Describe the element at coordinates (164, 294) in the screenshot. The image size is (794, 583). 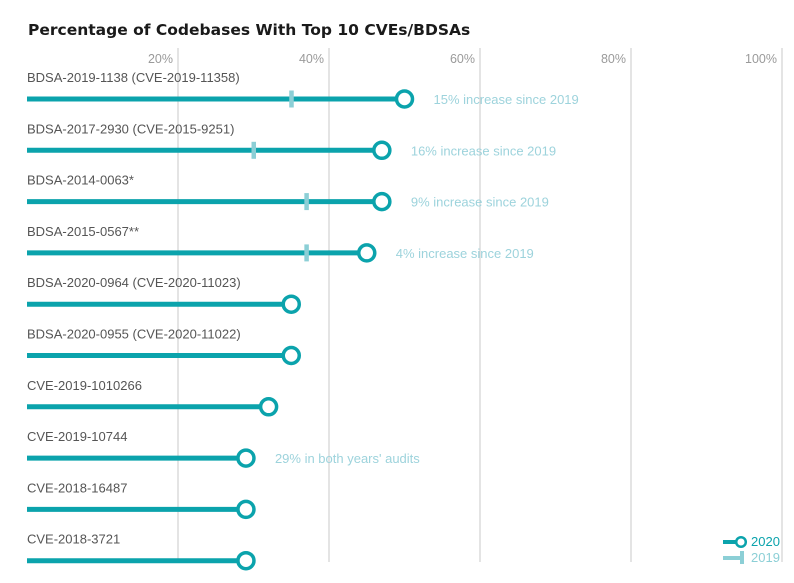
I see `row-5: BDSA-2020-0964 (CVE-2020-11023)` at that location.